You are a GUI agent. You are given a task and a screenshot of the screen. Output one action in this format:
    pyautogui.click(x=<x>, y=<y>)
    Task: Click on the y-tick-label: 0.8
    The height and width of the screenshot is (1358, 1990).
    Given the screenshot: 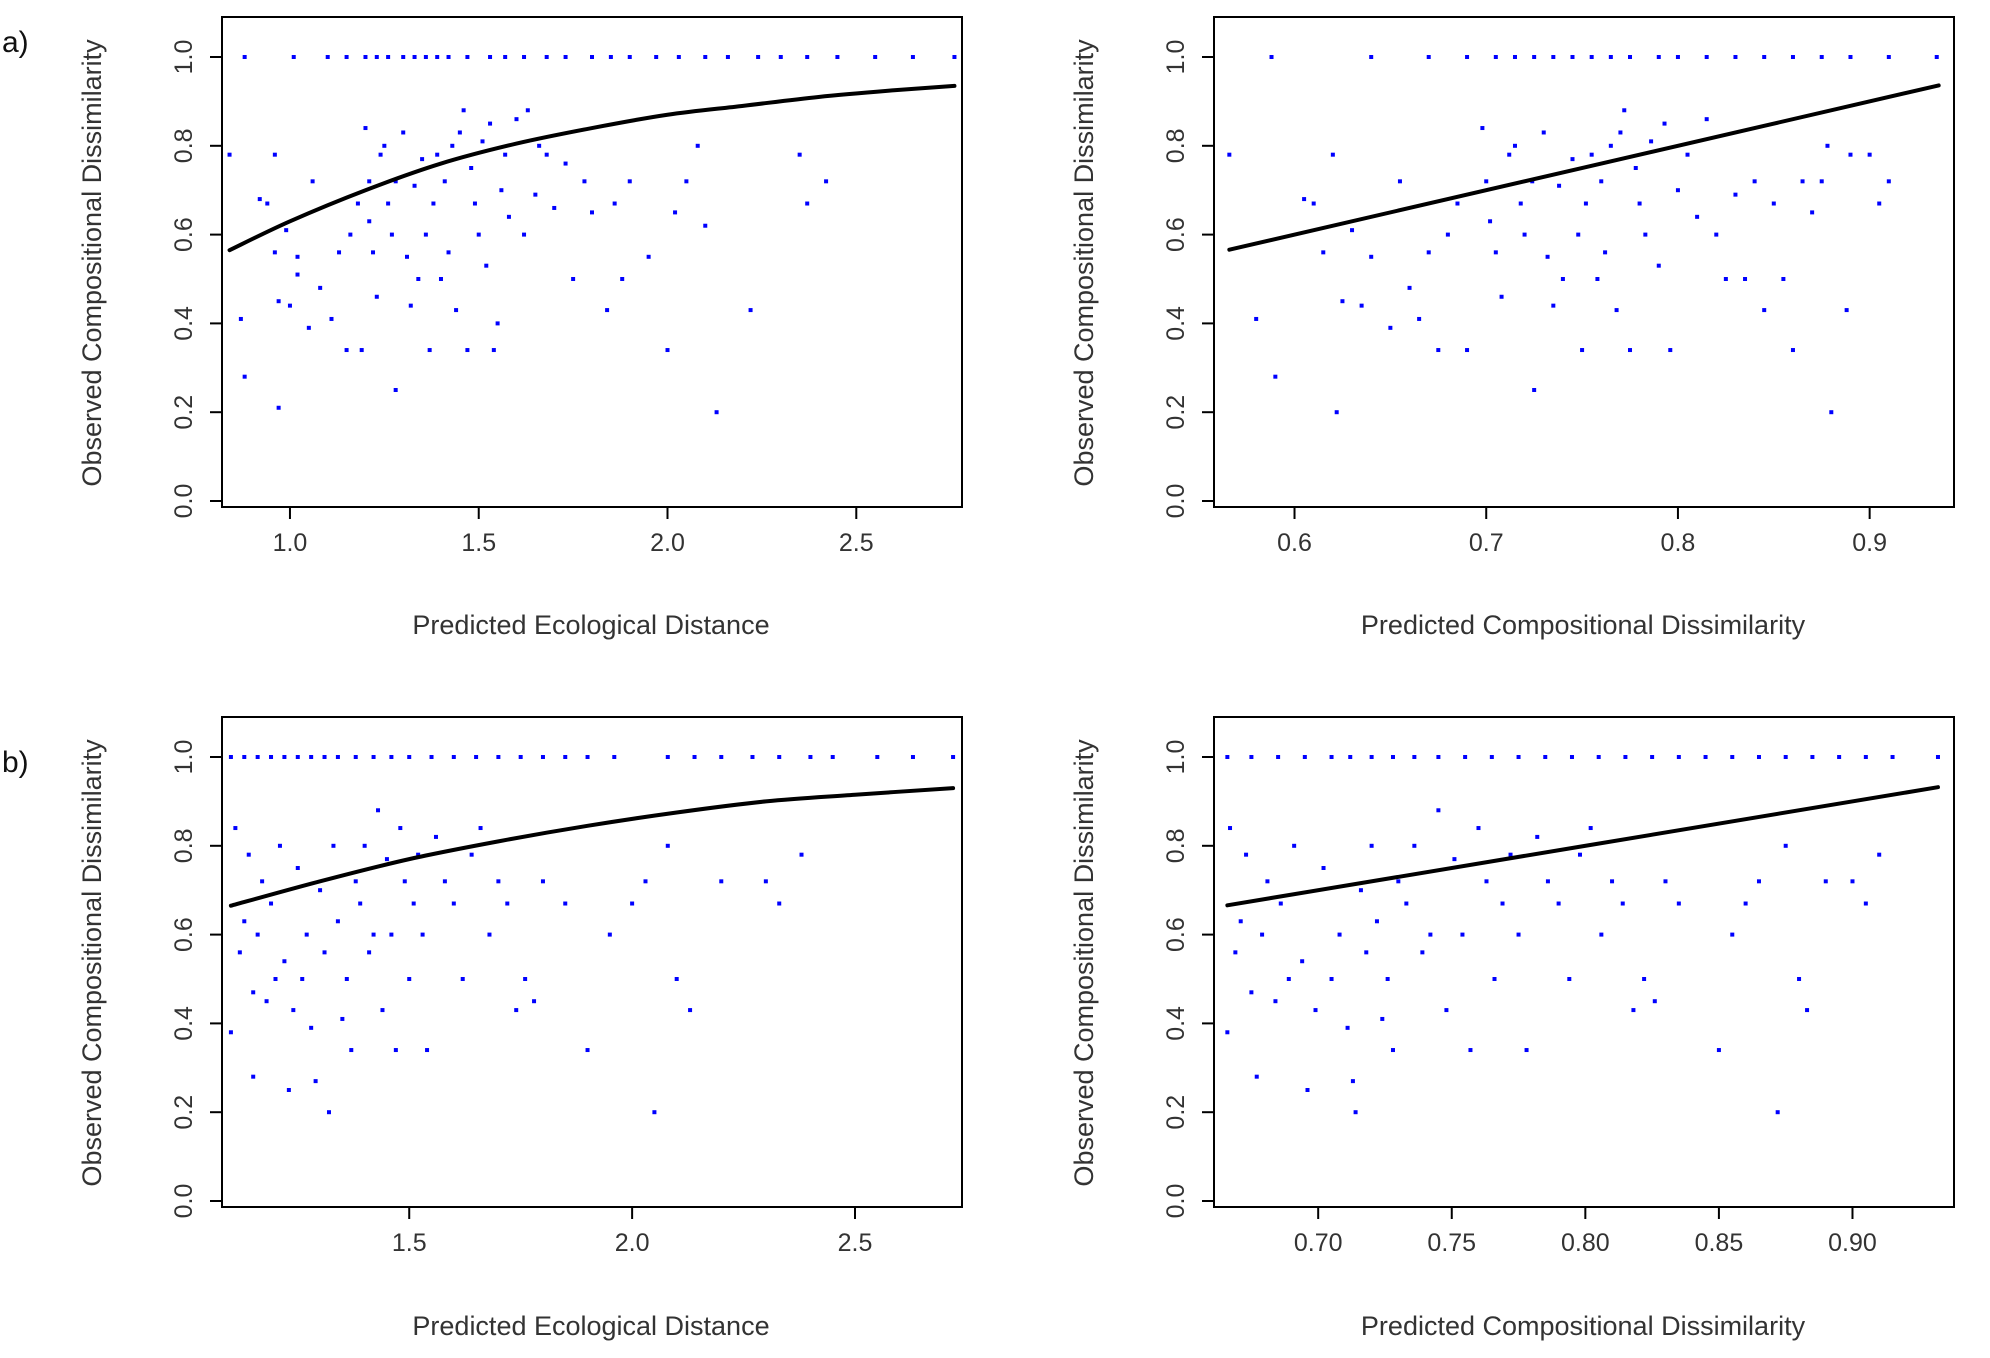 What is the action you would take?
    pyautogui.click(x=184, y=145)
    